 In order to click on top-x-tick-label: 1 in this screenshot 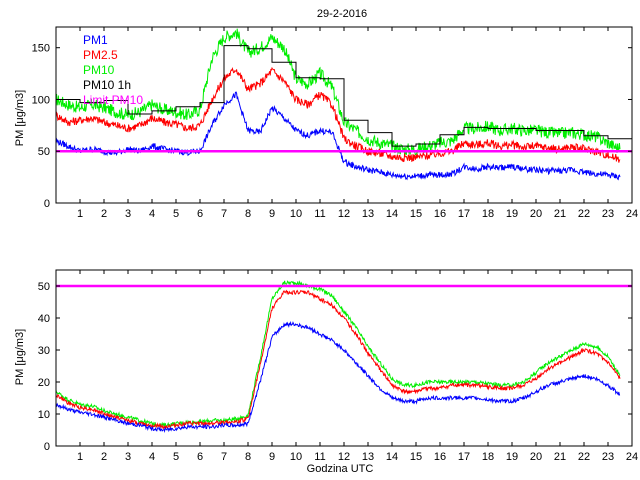, I will do `click(80, 214)`.